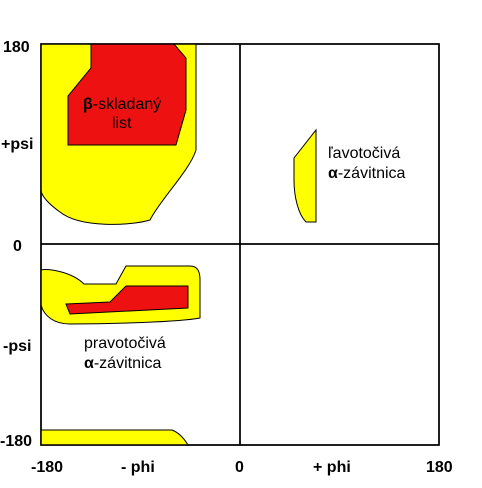  What do you see at coordinates (16, 47) in the screenshot?
I see `psi-tick-180: 180` at bounding box center [16, 47].